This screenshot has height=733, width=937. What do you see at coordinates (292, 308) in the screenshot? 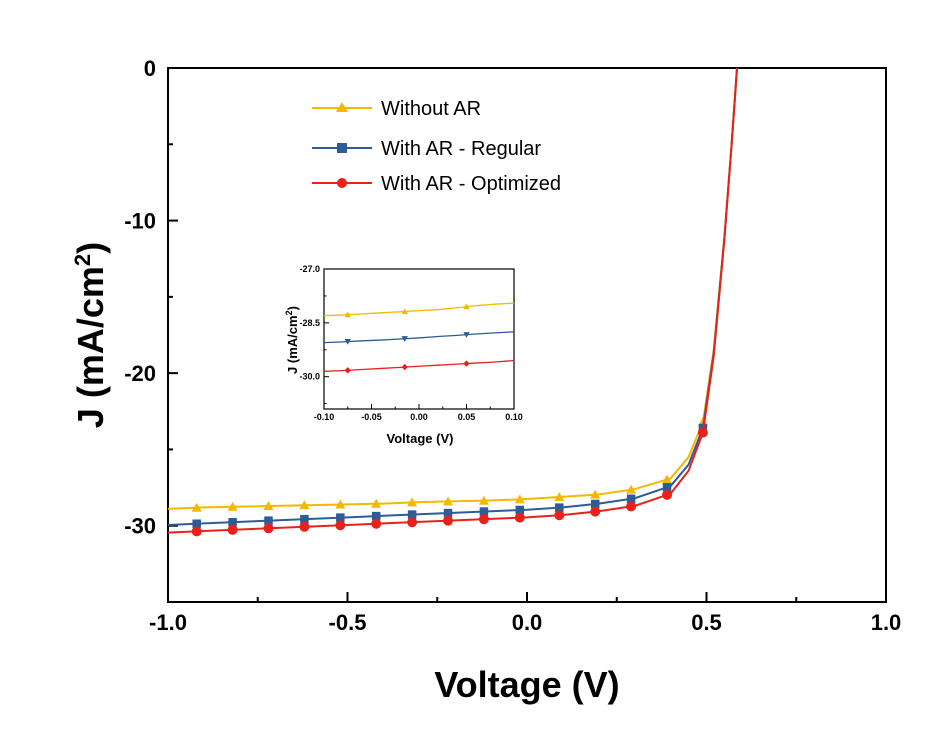
I see `inset-y-axis-title-end: )` at bounding box center [292, 308].